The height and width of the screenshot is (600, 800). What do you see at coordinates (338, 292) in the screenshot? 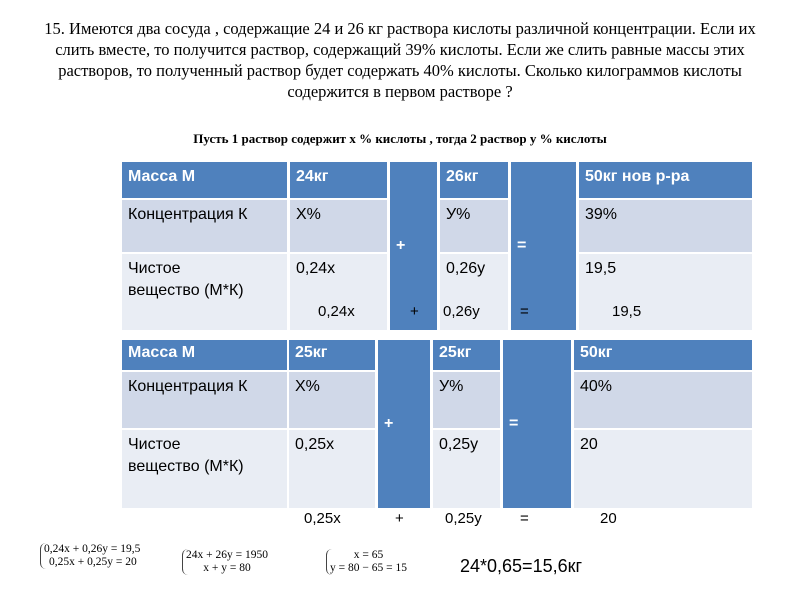
I see `pure-1: 0,24х` at bounding box center [338, 292].